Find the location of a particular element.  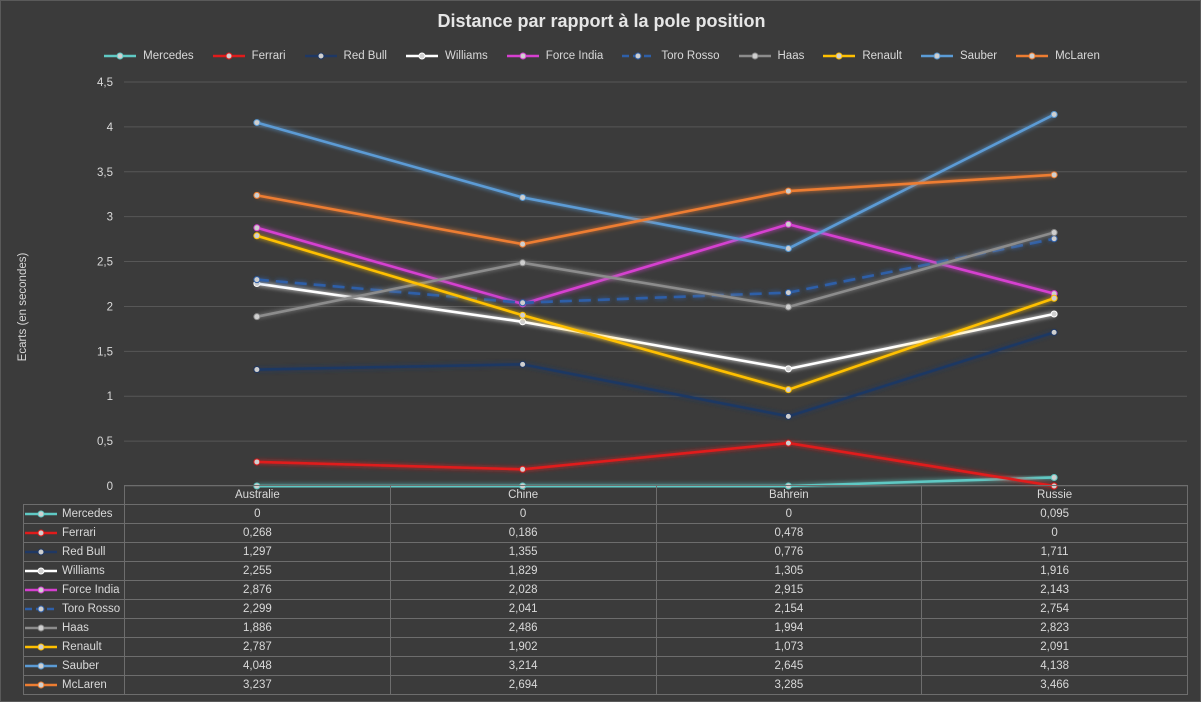

point-ferrari is located at coordinates (788, 443).